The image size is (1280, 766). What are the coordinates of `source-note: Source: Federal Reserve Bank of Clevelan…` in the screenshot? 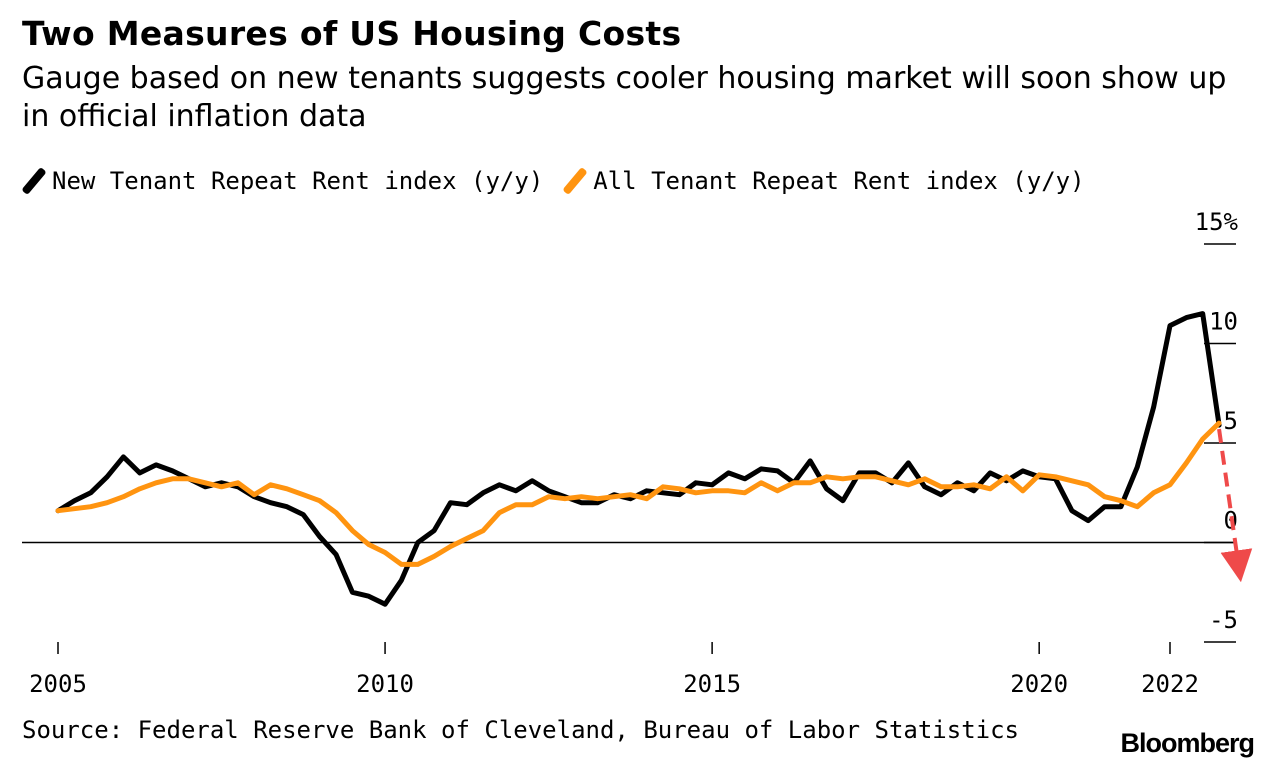 It's located at (520, 730).